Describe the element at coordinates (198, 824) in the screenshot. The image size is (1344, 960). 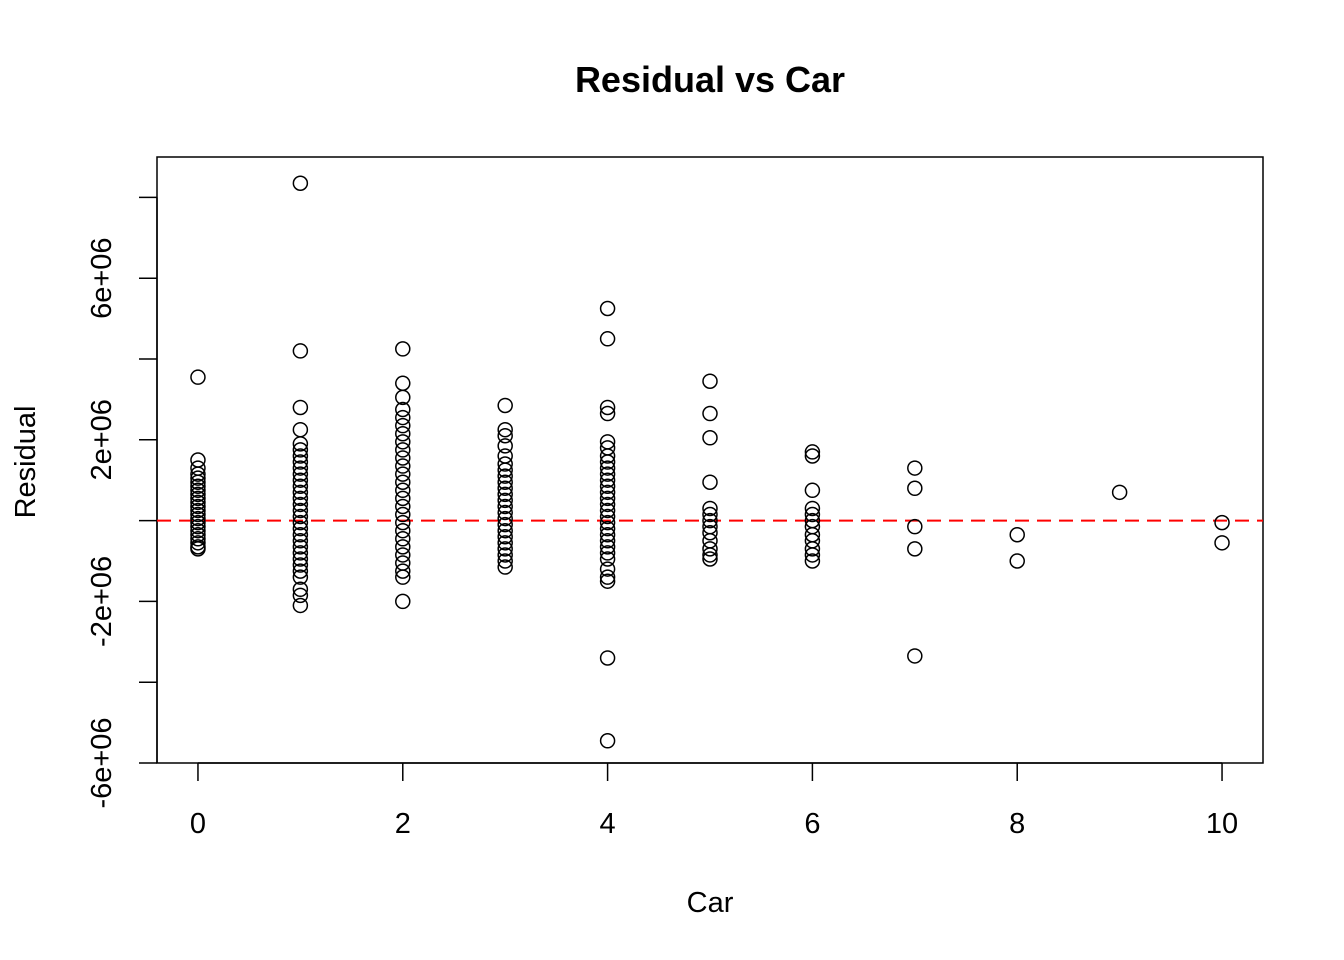
I see `x-tick-label-0: 0` at that location.